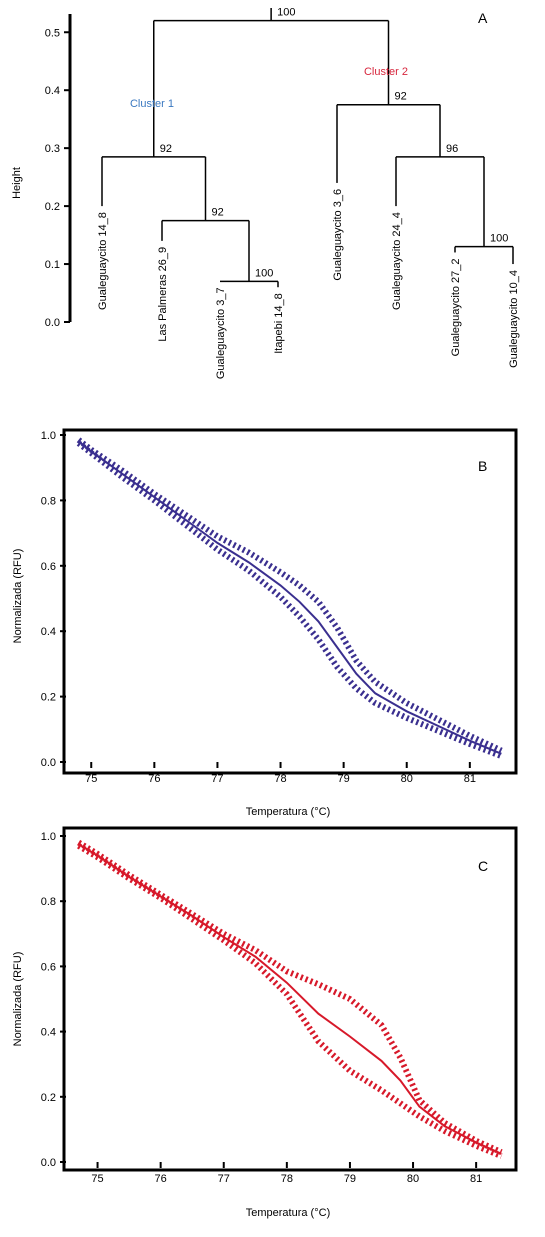 The width and height of the screenshot is (545, 1237). Describe the element at coordinates (452, 149) in the screenshot. I see `dendrogram-support-value: 96` at that location.